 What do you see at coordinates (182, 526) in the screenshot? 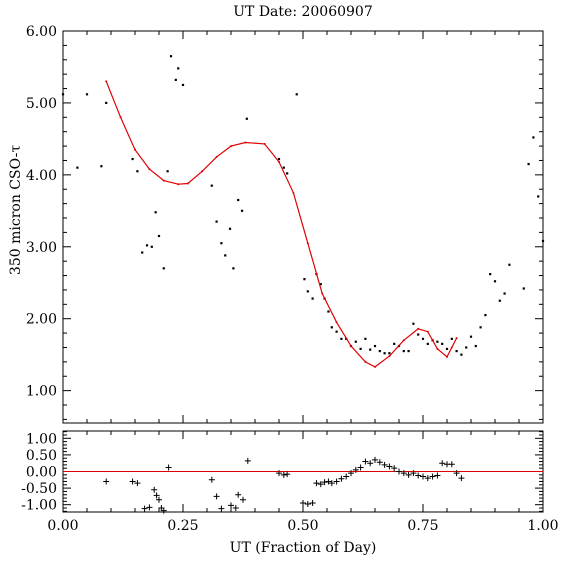
I see `resid-x-tick-label: 0.25` at bounding box center [182, 526].